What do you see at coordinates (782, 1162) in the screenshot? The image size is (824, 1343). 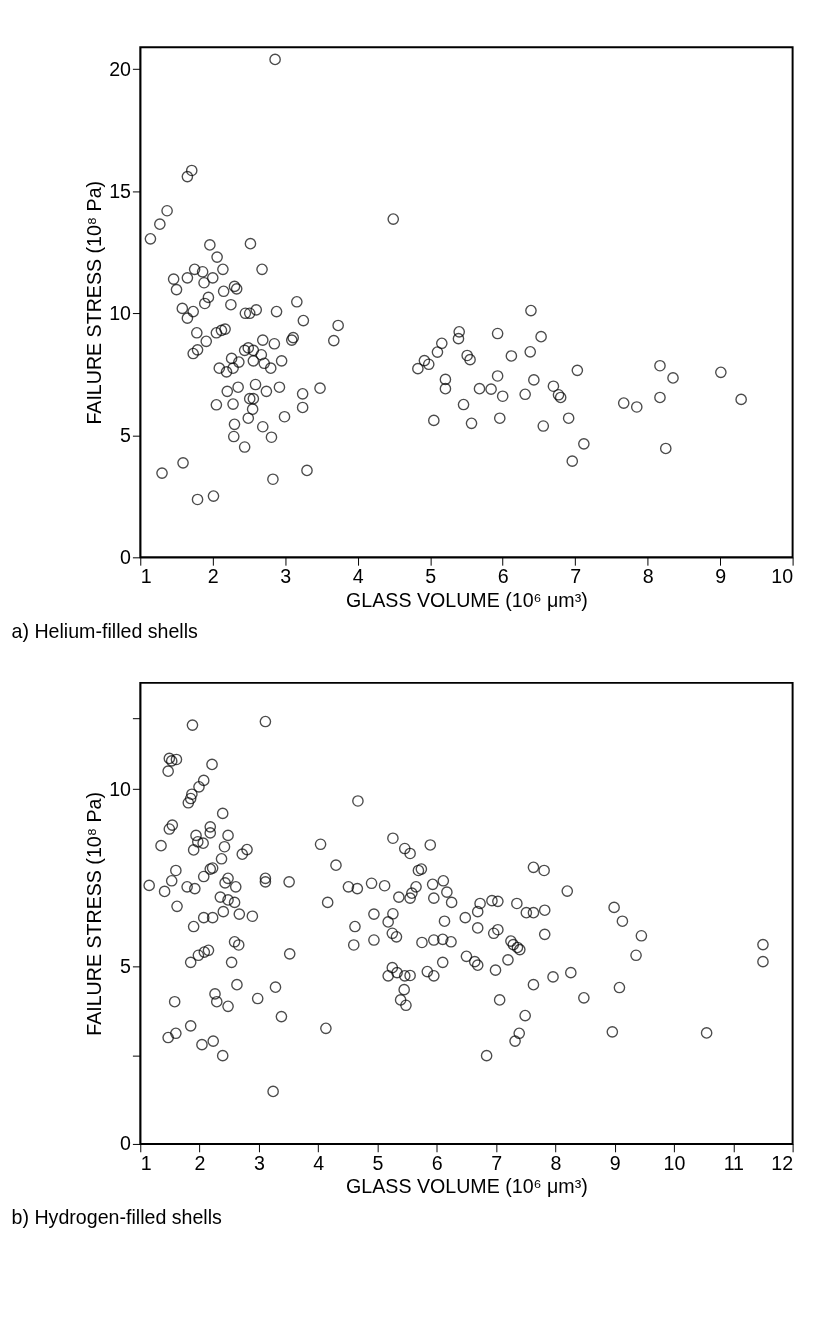 I see `x-tick-label: 12` at bounding box center [782, 1162].